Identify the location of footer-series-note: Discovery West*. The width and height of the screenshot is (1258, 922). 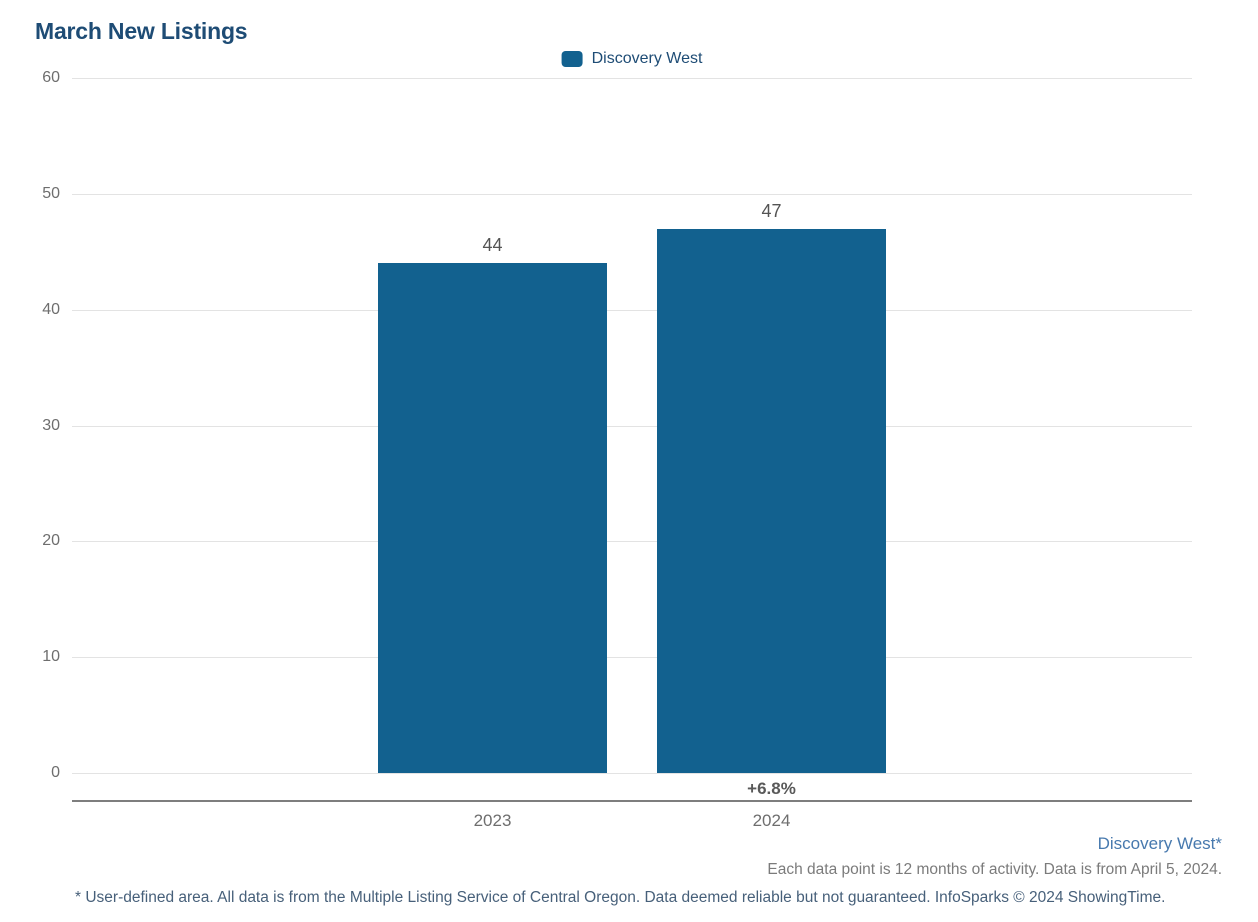
(1159, 843).